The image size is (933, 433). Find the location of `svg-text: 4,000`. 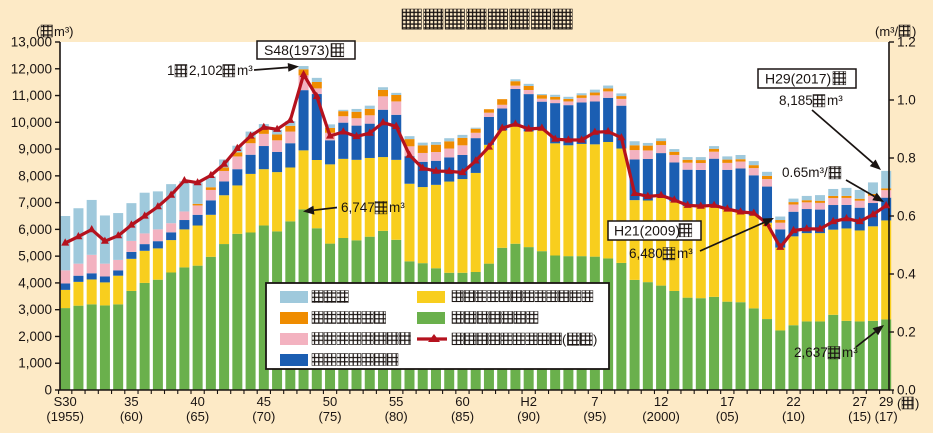

svg-text: 4,000 is located at coordinates (35, 282).